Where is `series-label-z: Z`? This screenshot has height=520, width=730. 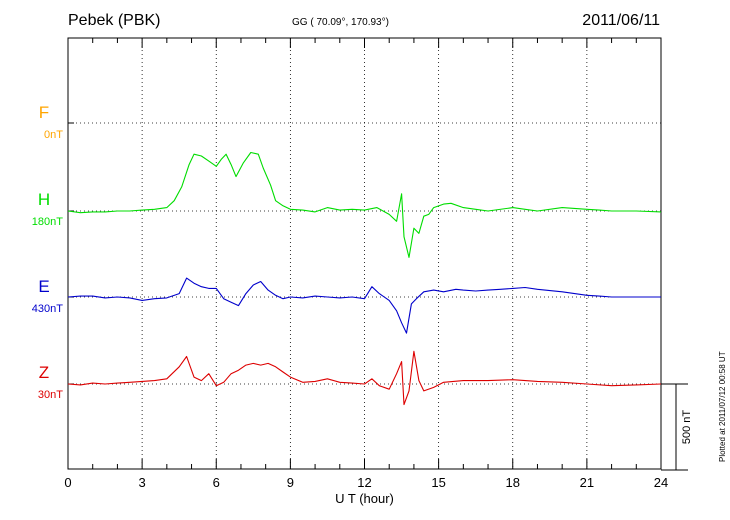
series-label-z: Z is located at coordinates (44, 372).